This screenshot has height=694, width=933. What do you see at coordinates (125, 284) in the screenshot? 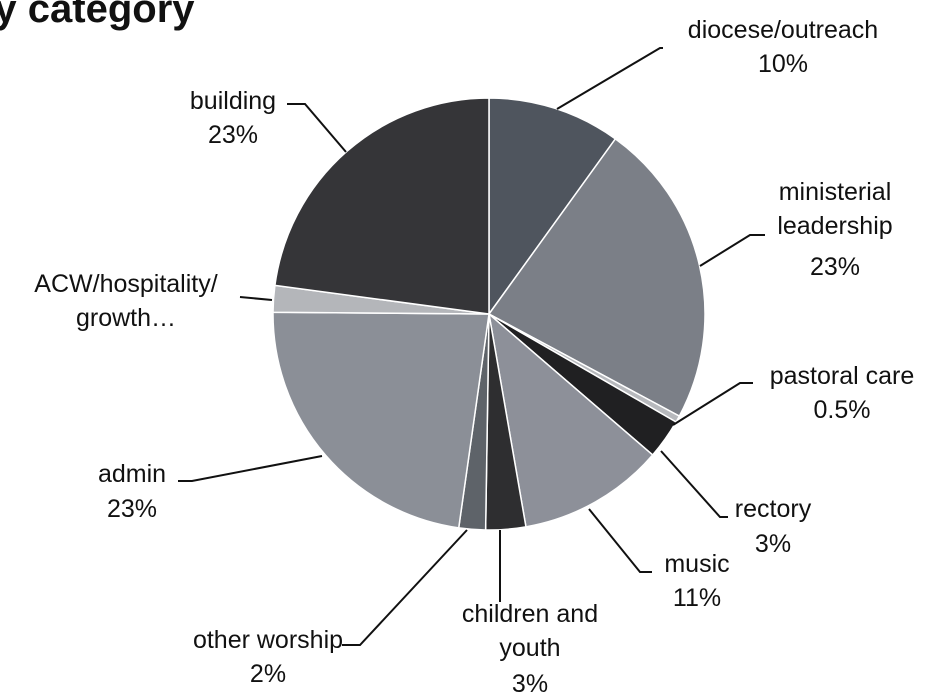
I see `slice-name-label: ACW/hospitality/` at bounding box center [125, 284].